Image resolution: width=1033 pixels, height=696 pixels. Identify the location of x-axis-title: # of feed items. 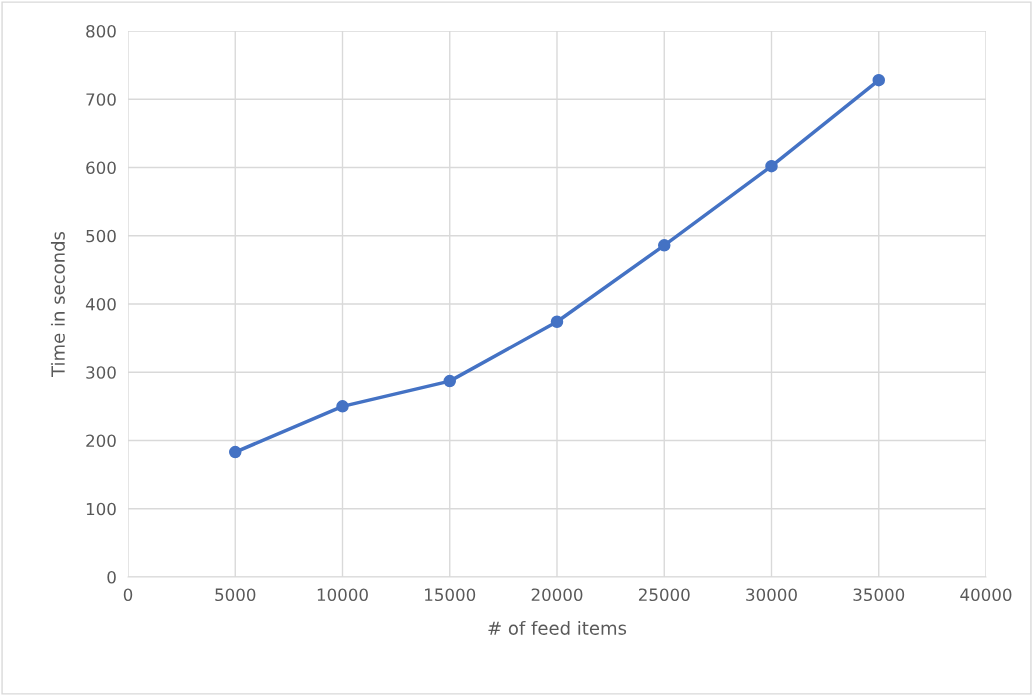
(557, 627).